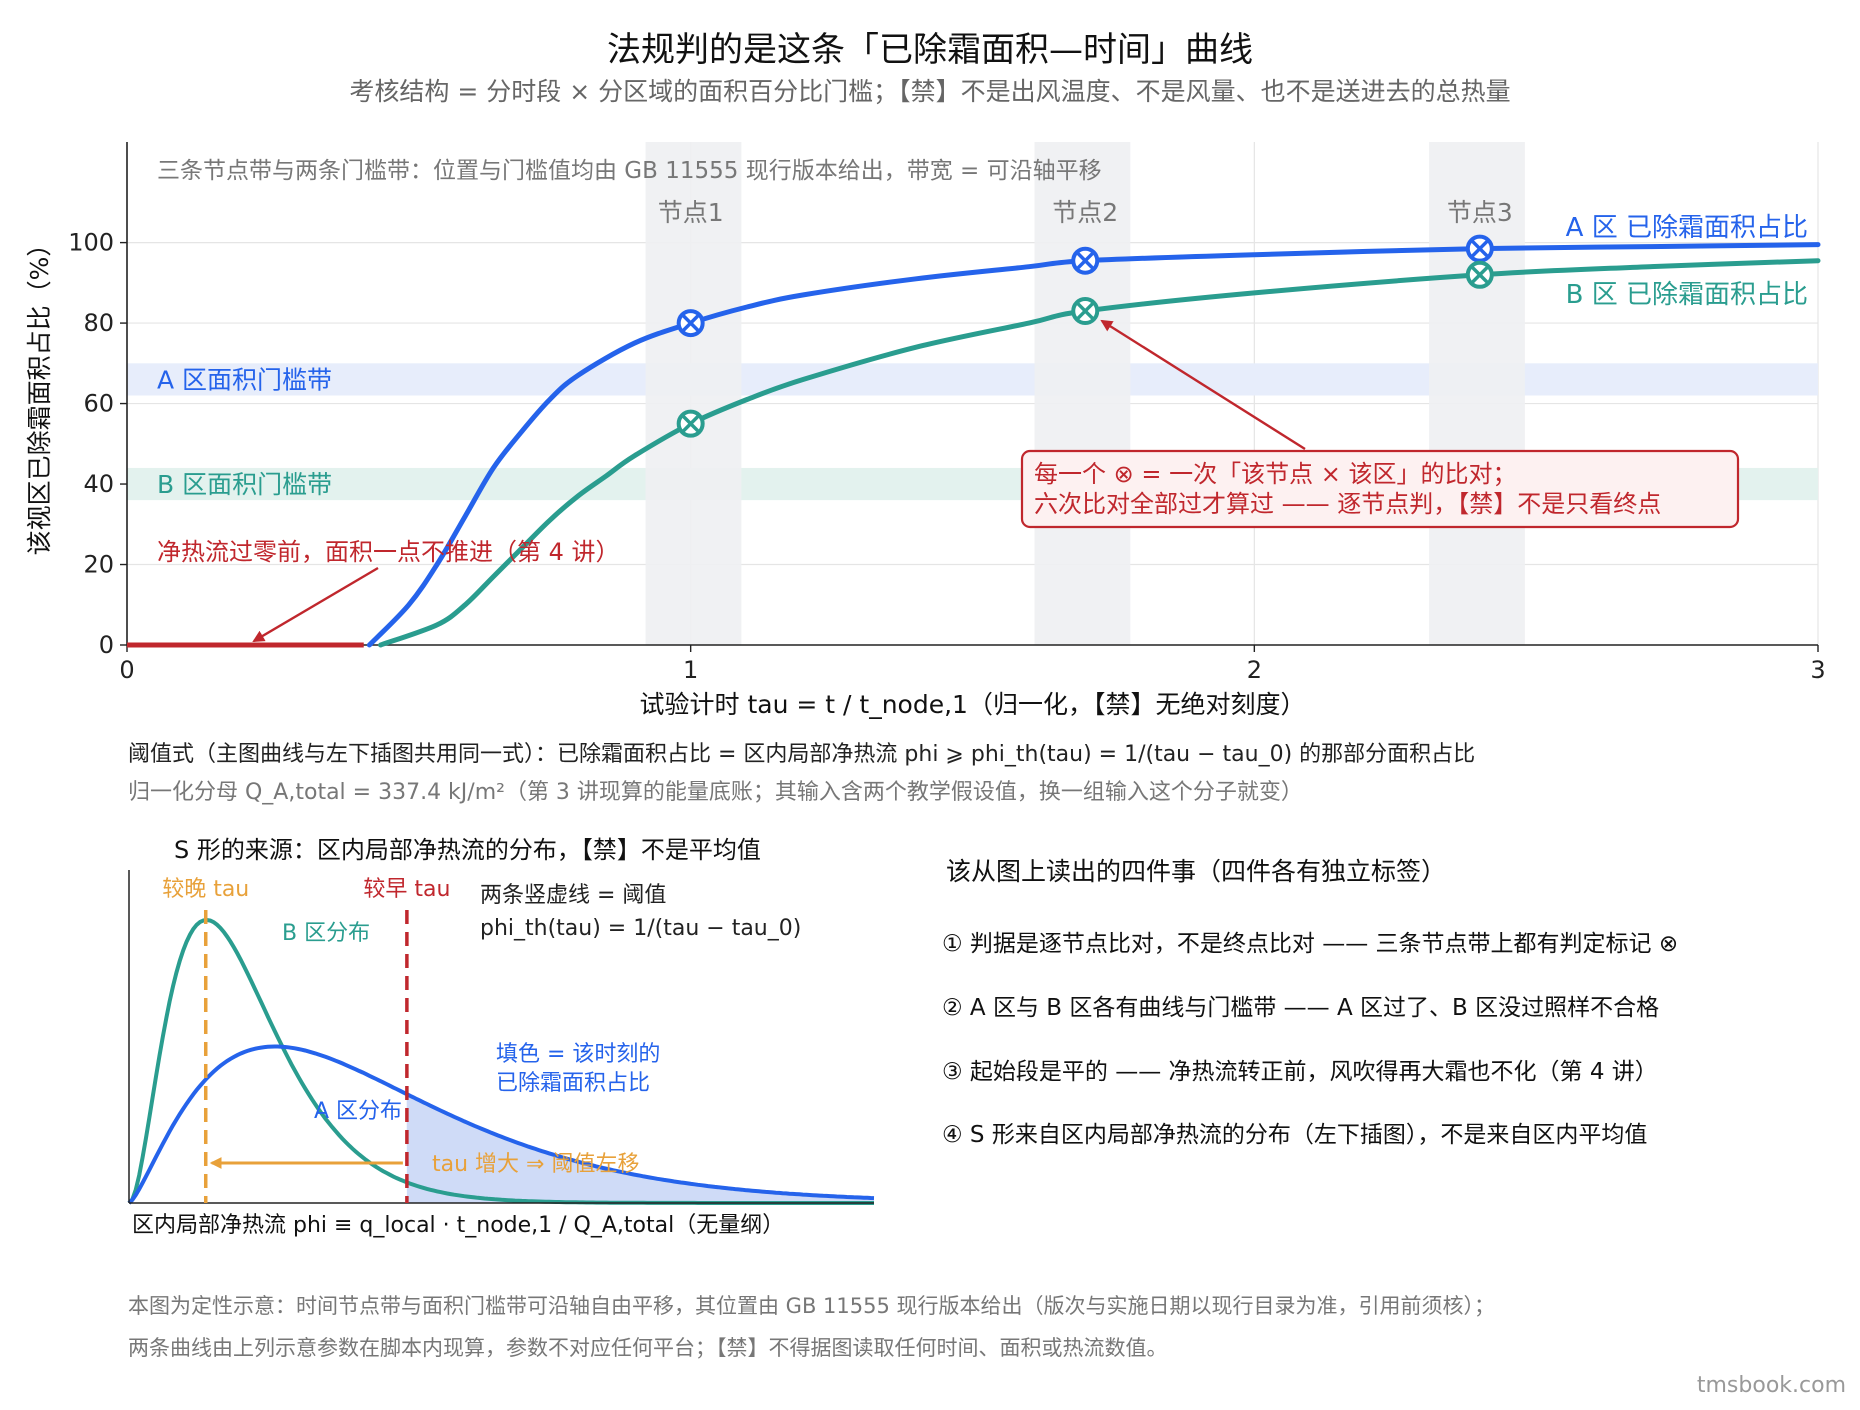  I want to click on x-axis-label: 试验计时 tau = t / t_node,1（归一化，【禁】无绝对刻度）, so click(973, 704).